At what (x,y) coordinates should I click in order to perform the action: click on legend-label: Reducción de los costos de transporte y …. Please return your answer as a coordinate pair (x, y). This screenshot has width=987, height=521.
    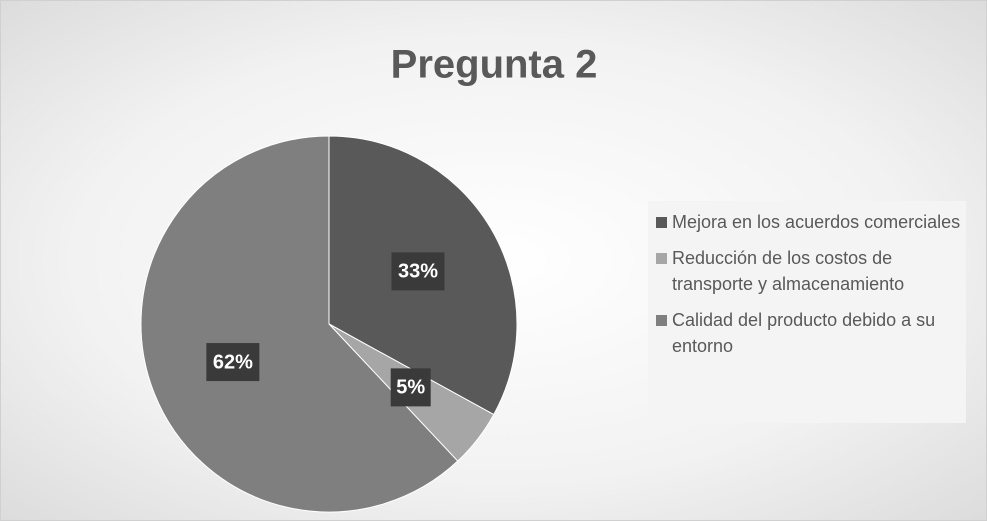
    Looking at the image, I should click on (788, 271).